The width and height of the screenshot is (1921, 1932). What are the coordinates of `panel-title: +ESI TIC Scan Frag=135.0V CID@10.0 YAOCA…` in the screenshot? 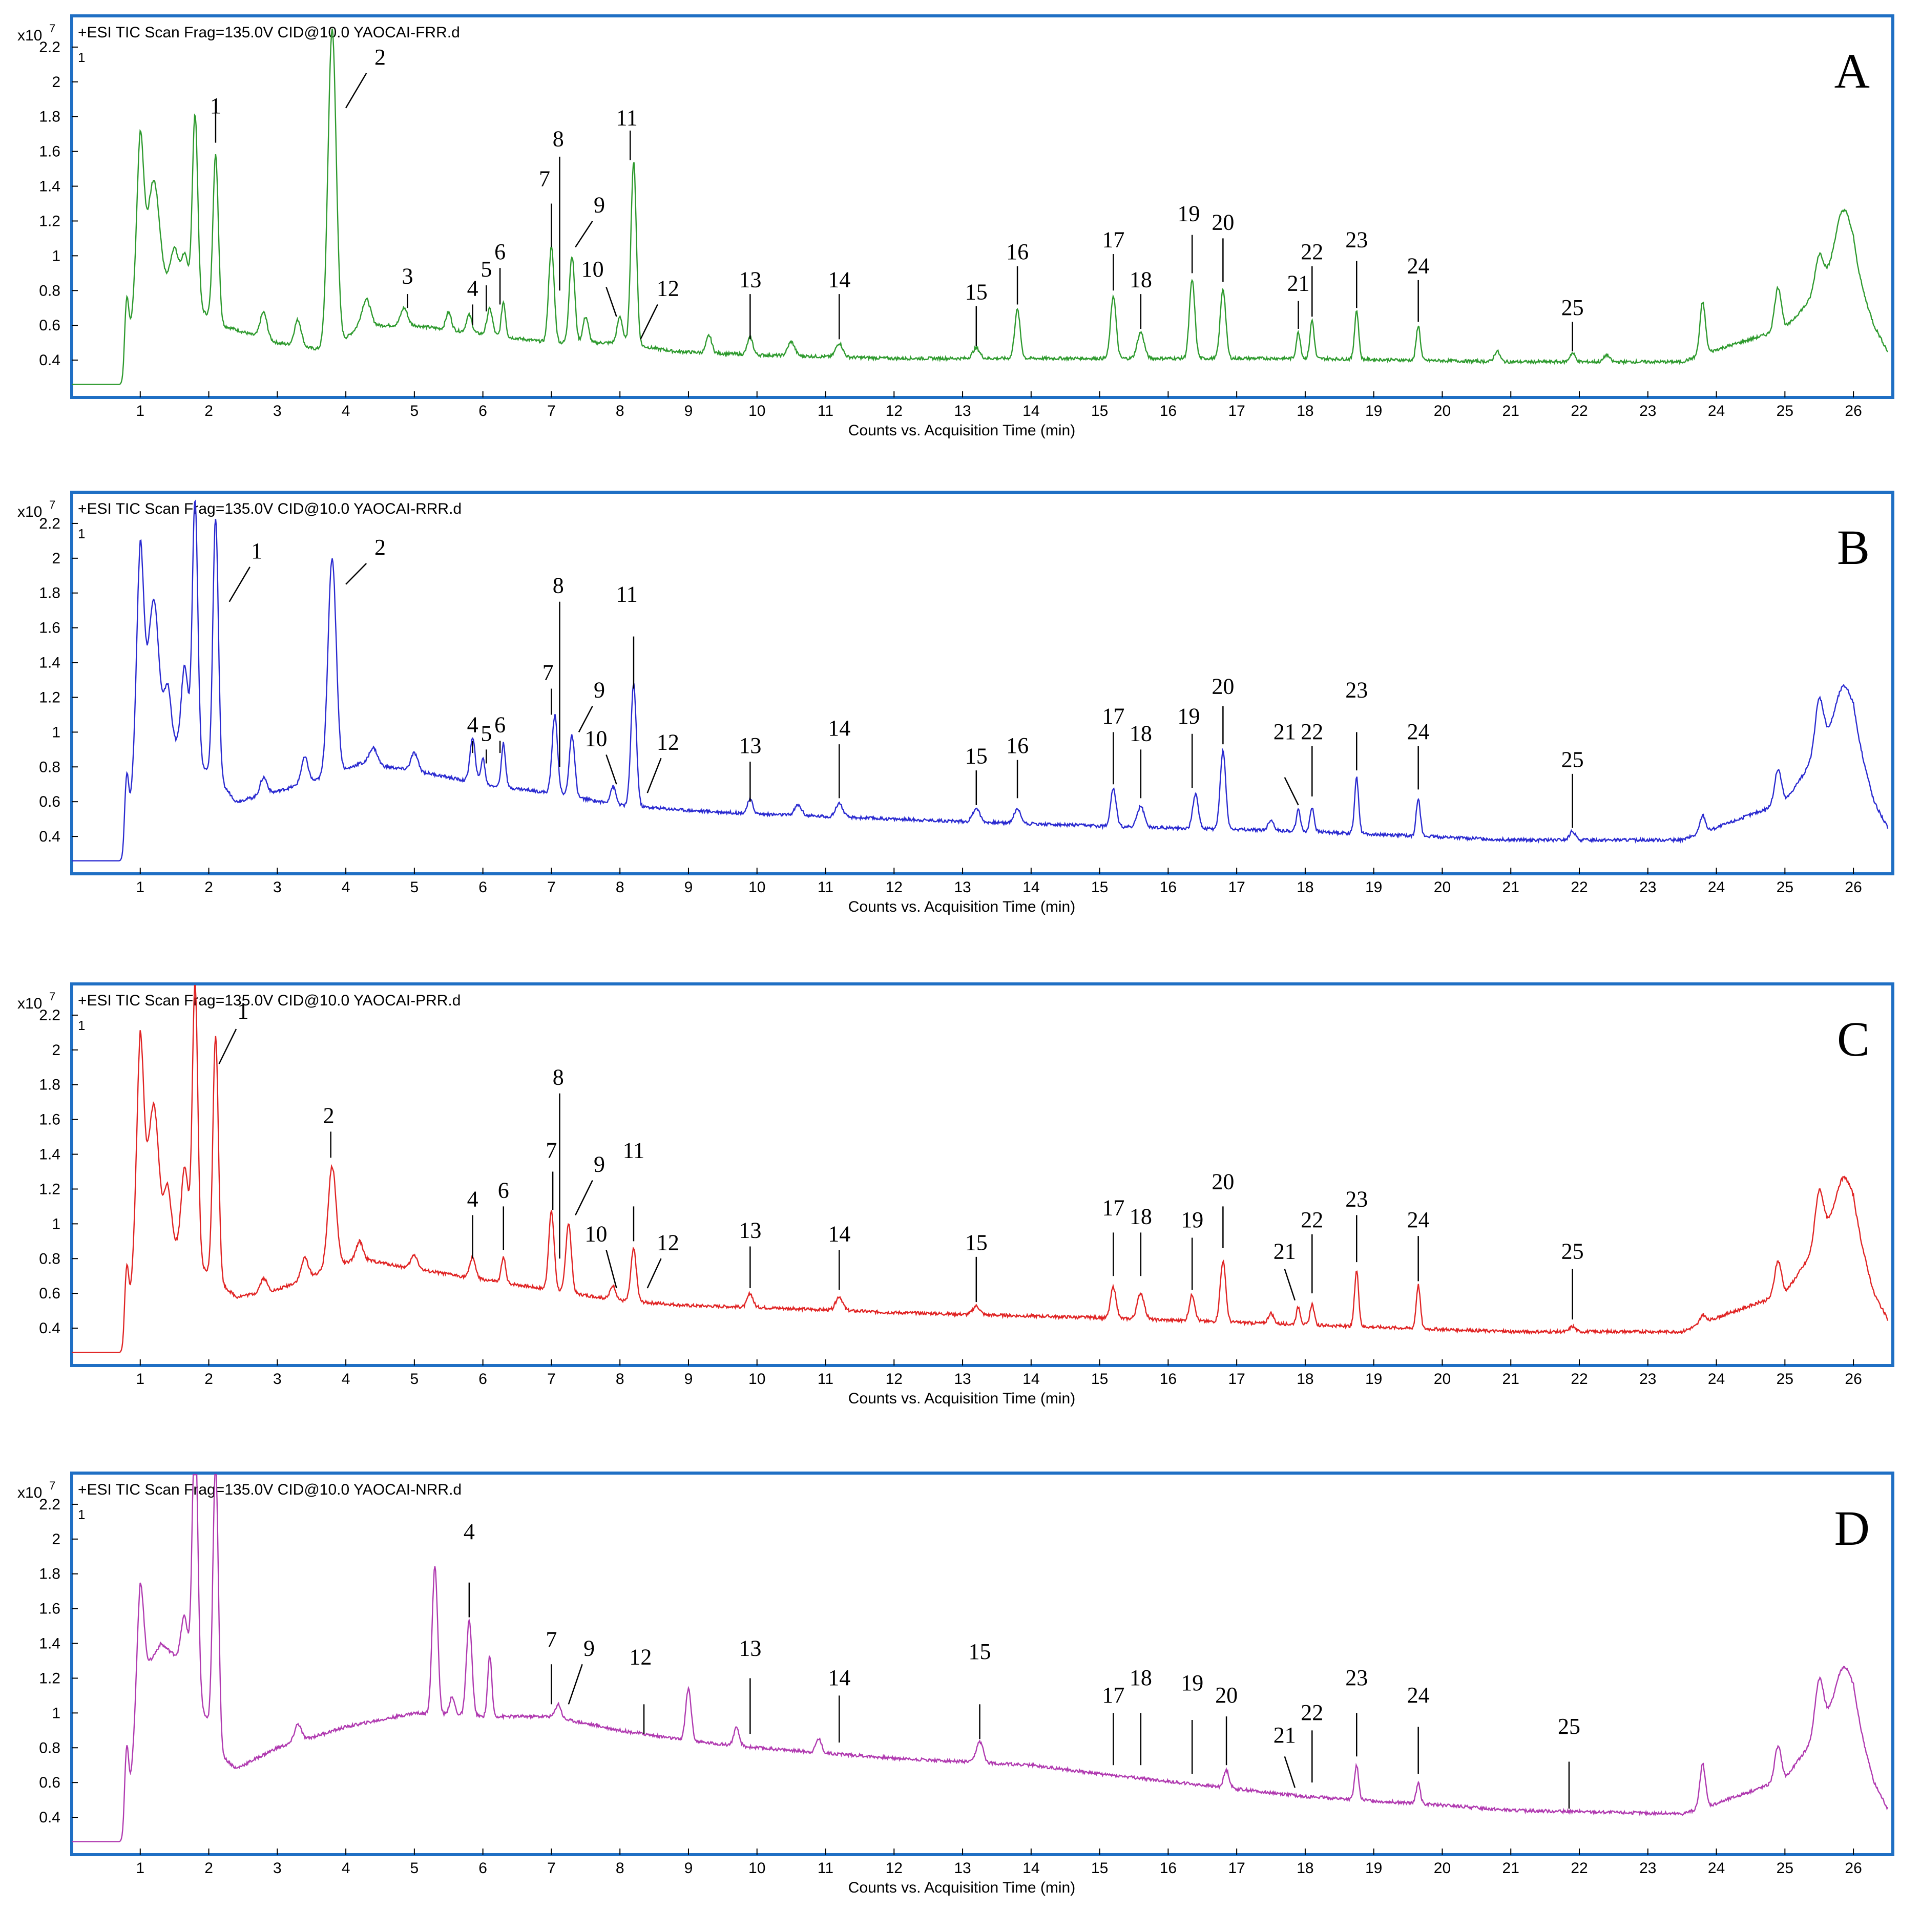 It's located at (270, 508).